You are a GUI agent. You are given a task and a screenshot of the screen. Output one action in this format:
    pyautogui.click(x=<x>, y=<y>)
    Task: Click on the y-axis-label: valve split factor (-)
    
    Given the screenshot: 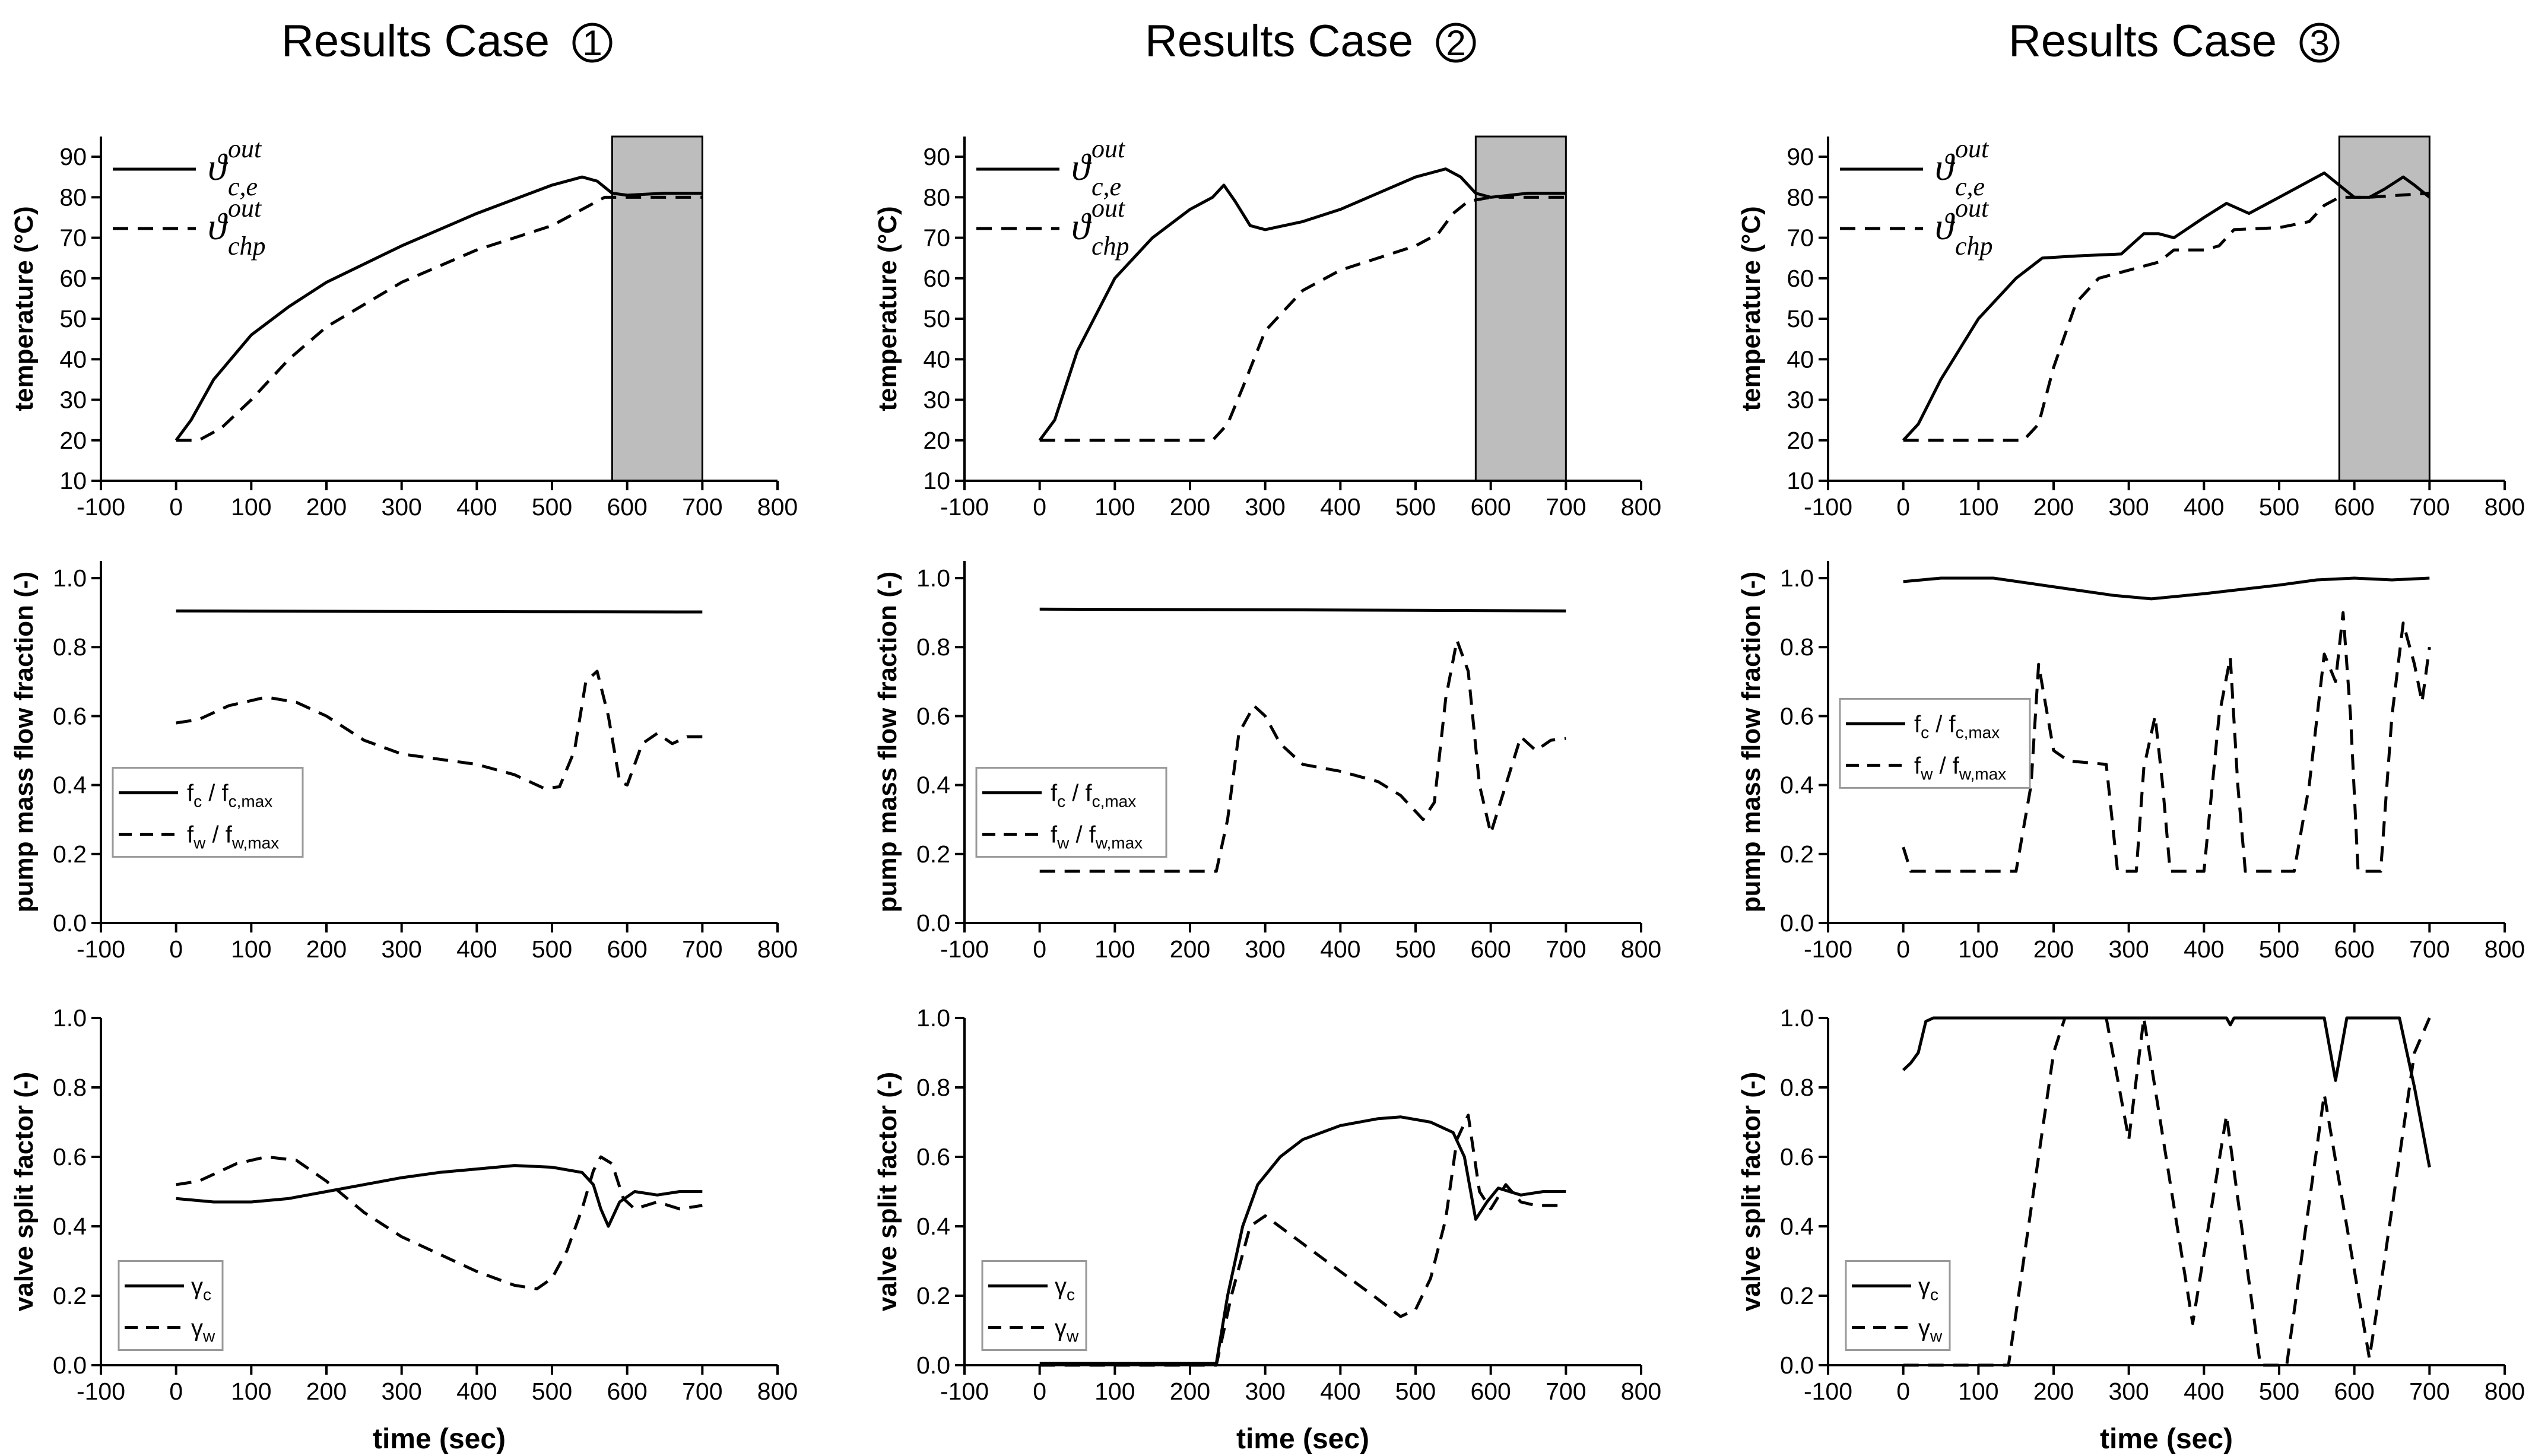 What is the action you would take?
    pyautogui.click(x=24, y=1191)
    